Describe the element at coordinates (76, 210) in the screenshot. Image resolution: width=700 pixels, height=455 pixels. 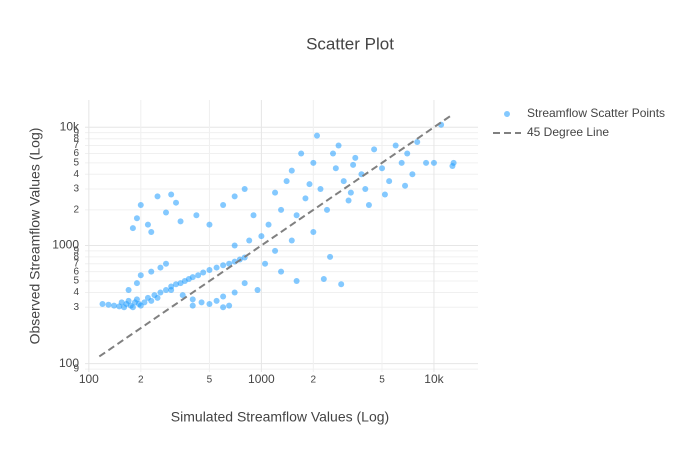
I see `y-tick-label: 2` at that location.